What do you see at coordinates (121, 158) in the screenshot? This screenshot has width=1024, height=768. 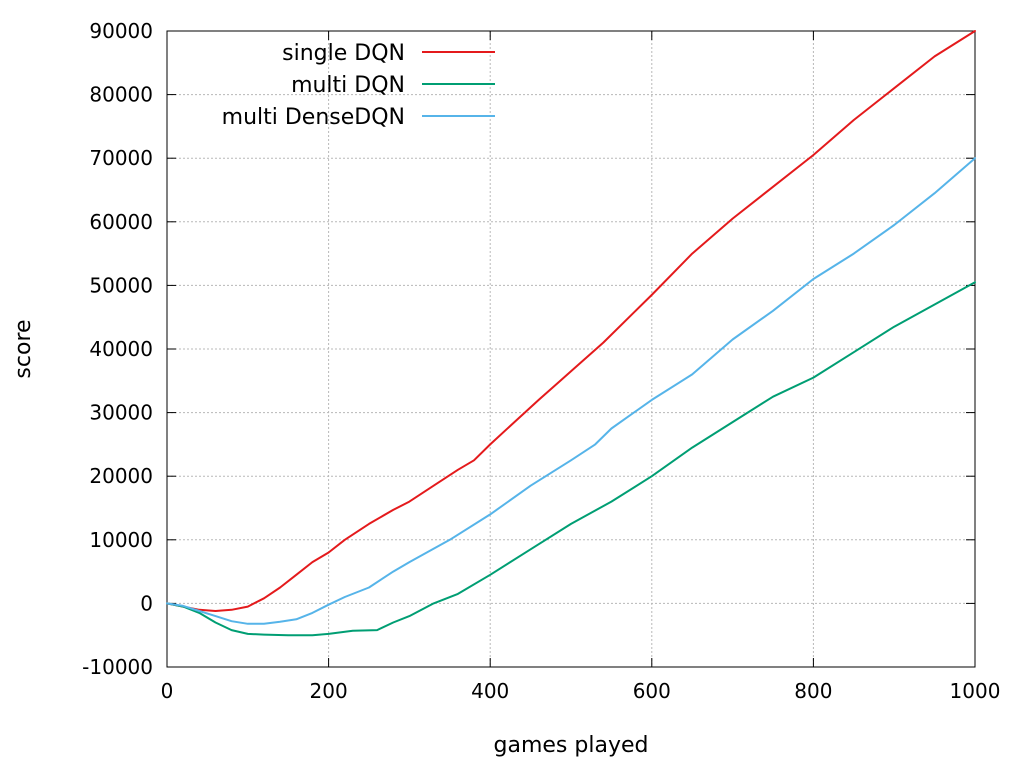 I see `y-tick-label: 70000` at bounding box center [121, 158].